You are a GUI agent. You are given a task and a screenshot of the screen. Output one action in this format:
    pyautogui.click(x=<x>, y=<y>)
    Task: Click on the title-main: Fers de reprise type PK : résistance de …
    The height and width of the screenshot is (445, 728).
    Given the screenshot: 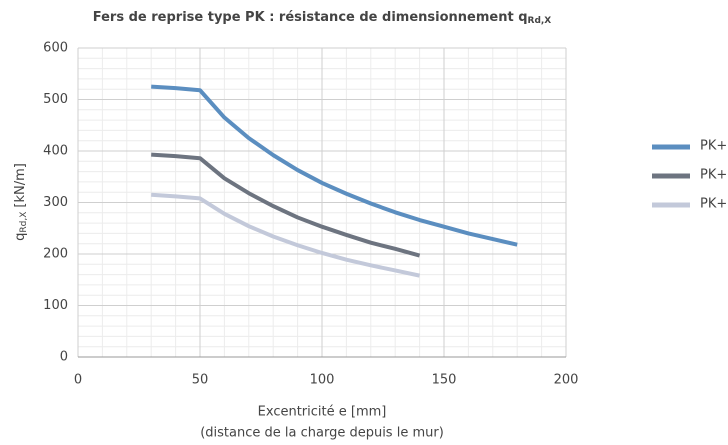 What is the action you would take?
    pyautogui.click(x=310, y=17)
    